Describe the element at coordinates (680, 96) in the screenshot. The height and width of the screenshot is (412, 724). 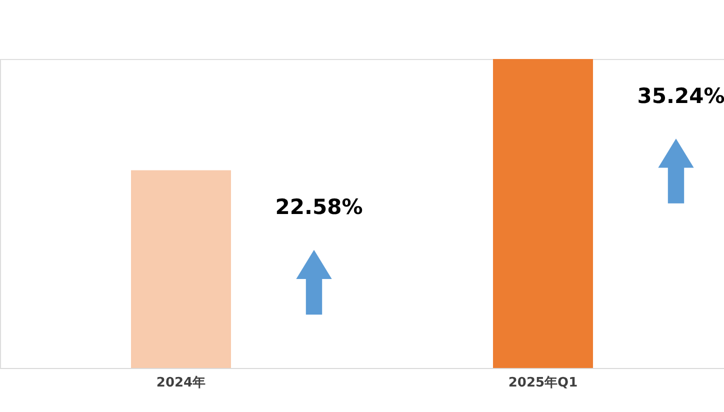
I see `annotation: 35.24%` at that location.